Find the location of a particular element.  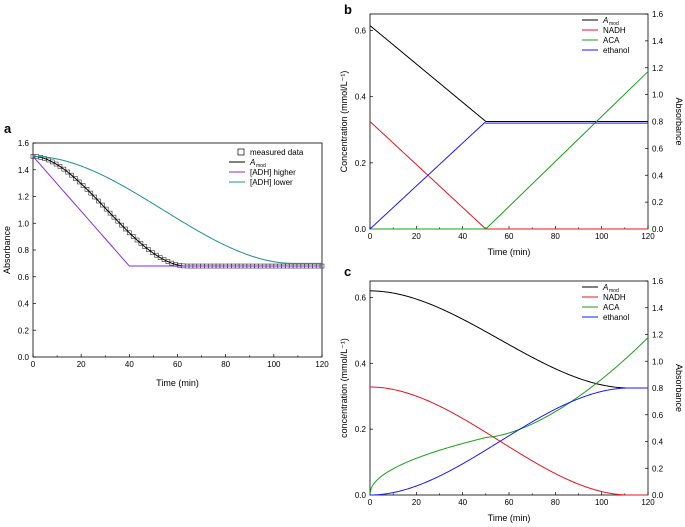

y-tick-label: 0.4 is located at coordinates (361, 97).